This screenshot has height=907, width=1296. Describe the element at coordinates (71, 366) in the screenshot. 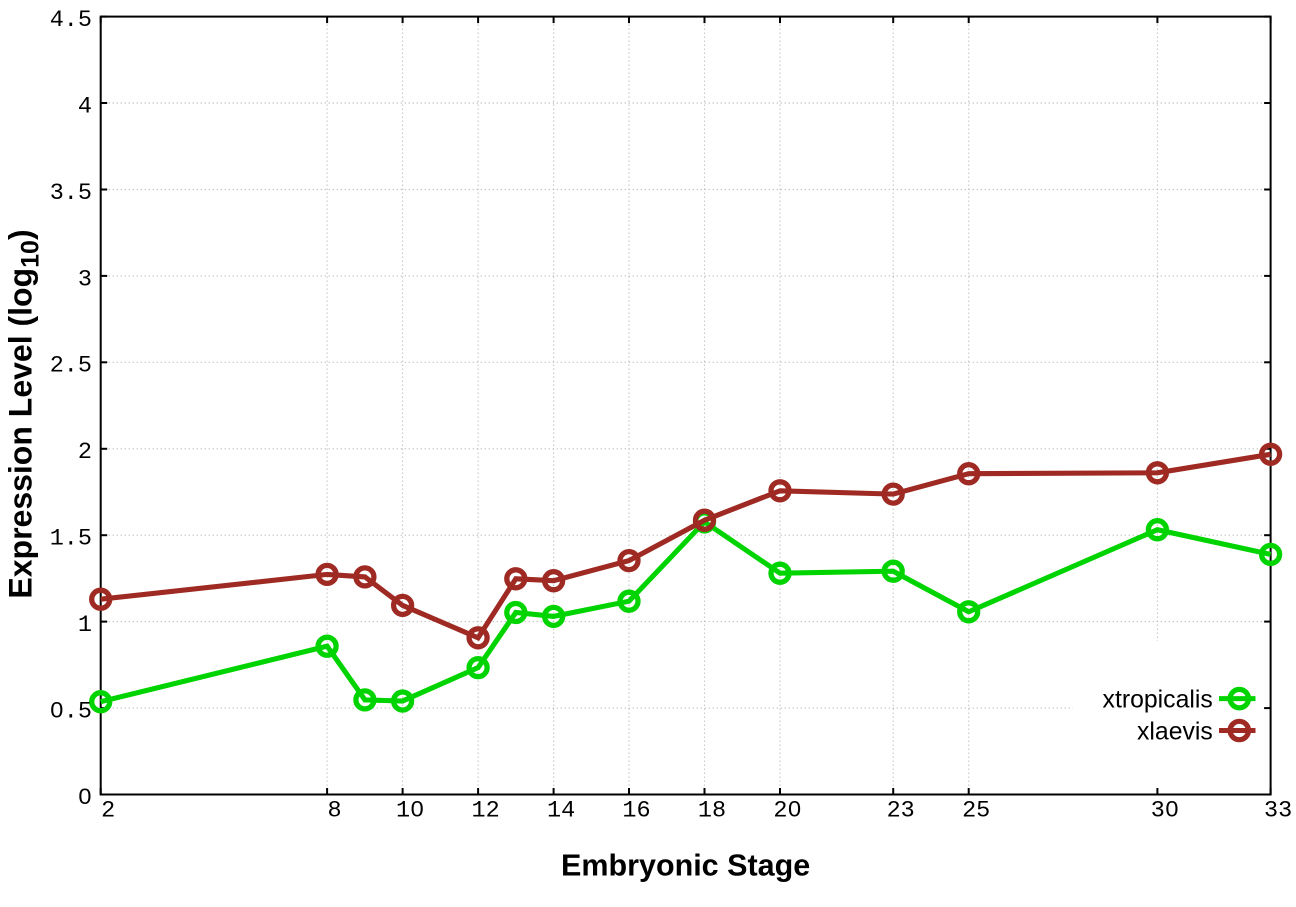

I see `svg-text: 2.5` at that location.